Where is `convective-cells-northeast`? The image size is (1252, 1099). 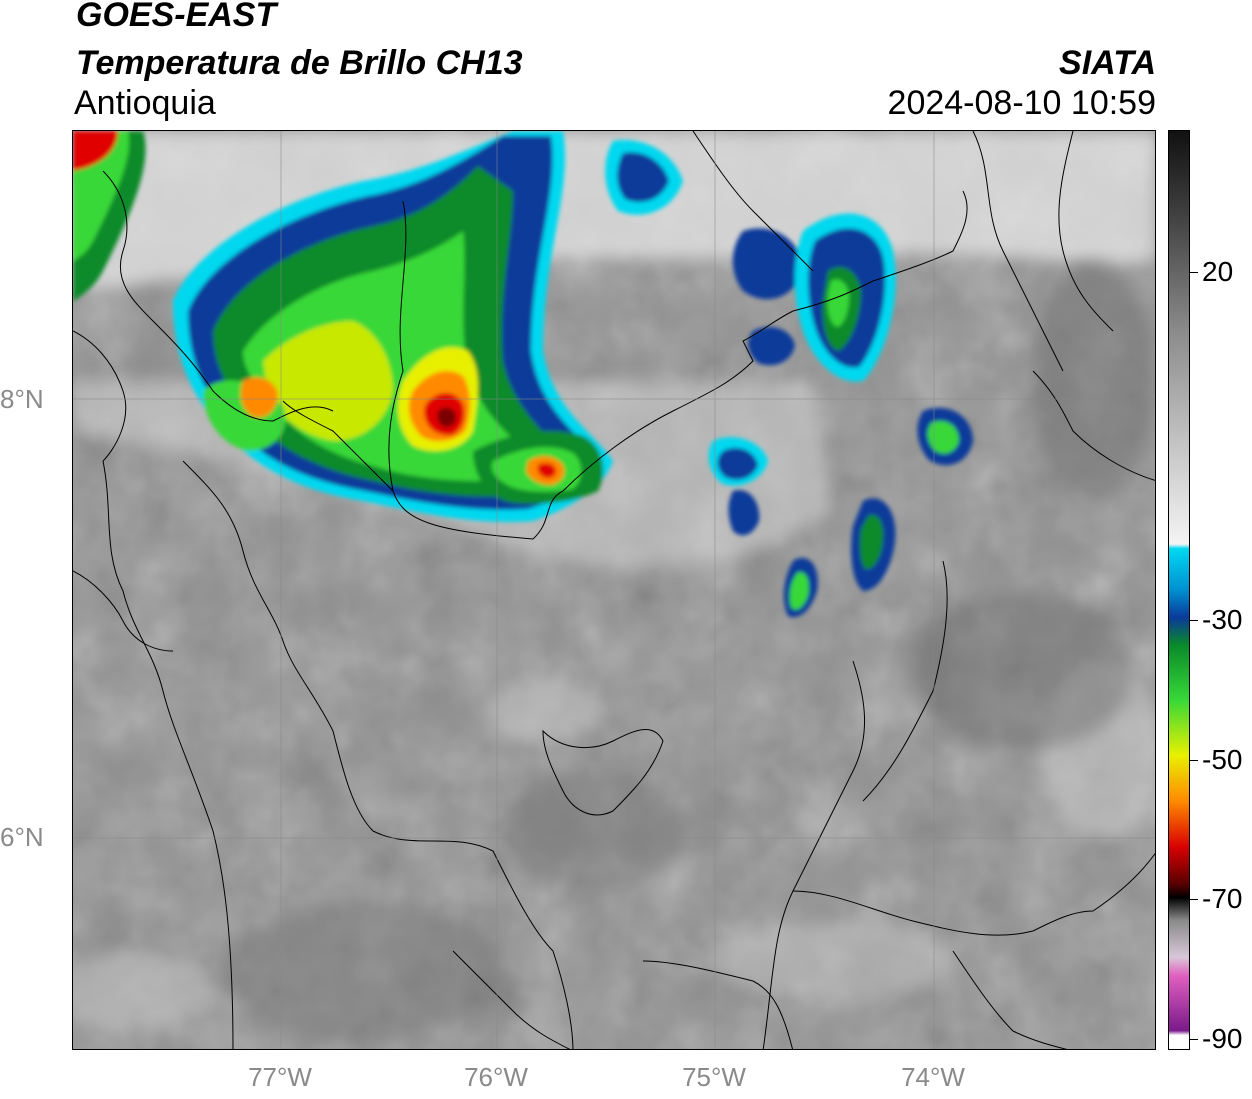
convective-cells-northeast is located at coordinates (789, 379).